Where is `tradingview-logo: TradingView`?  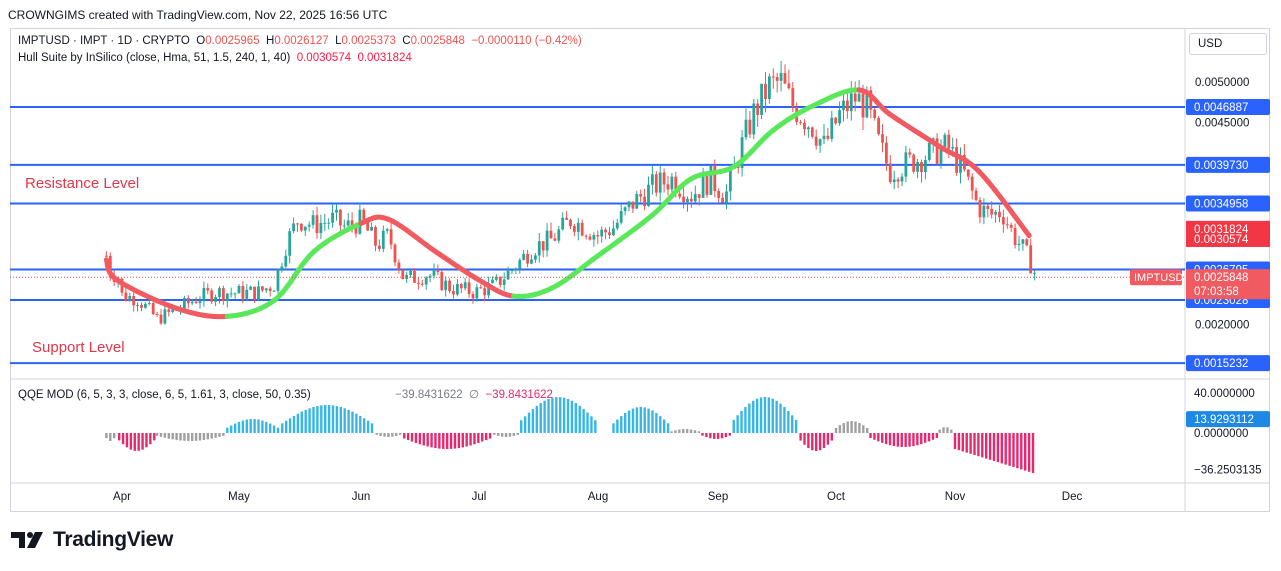 tradingview-logo: TradingView is located at coordinates (92, 540).